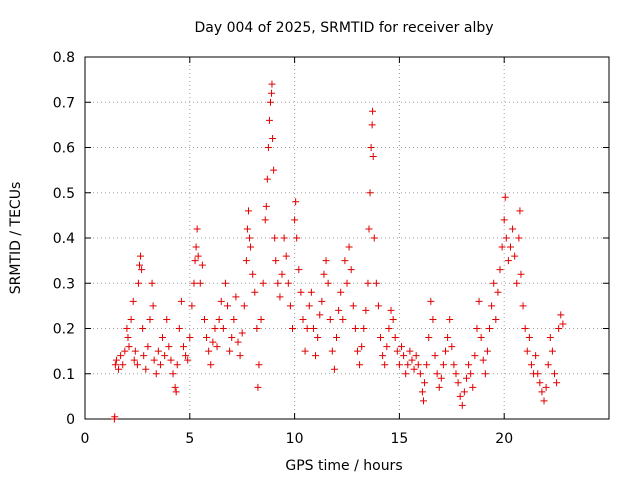  Describe the element at coordinates (64, 239) in the screenshot. I see `y-tick-label: 0.4` at that location.